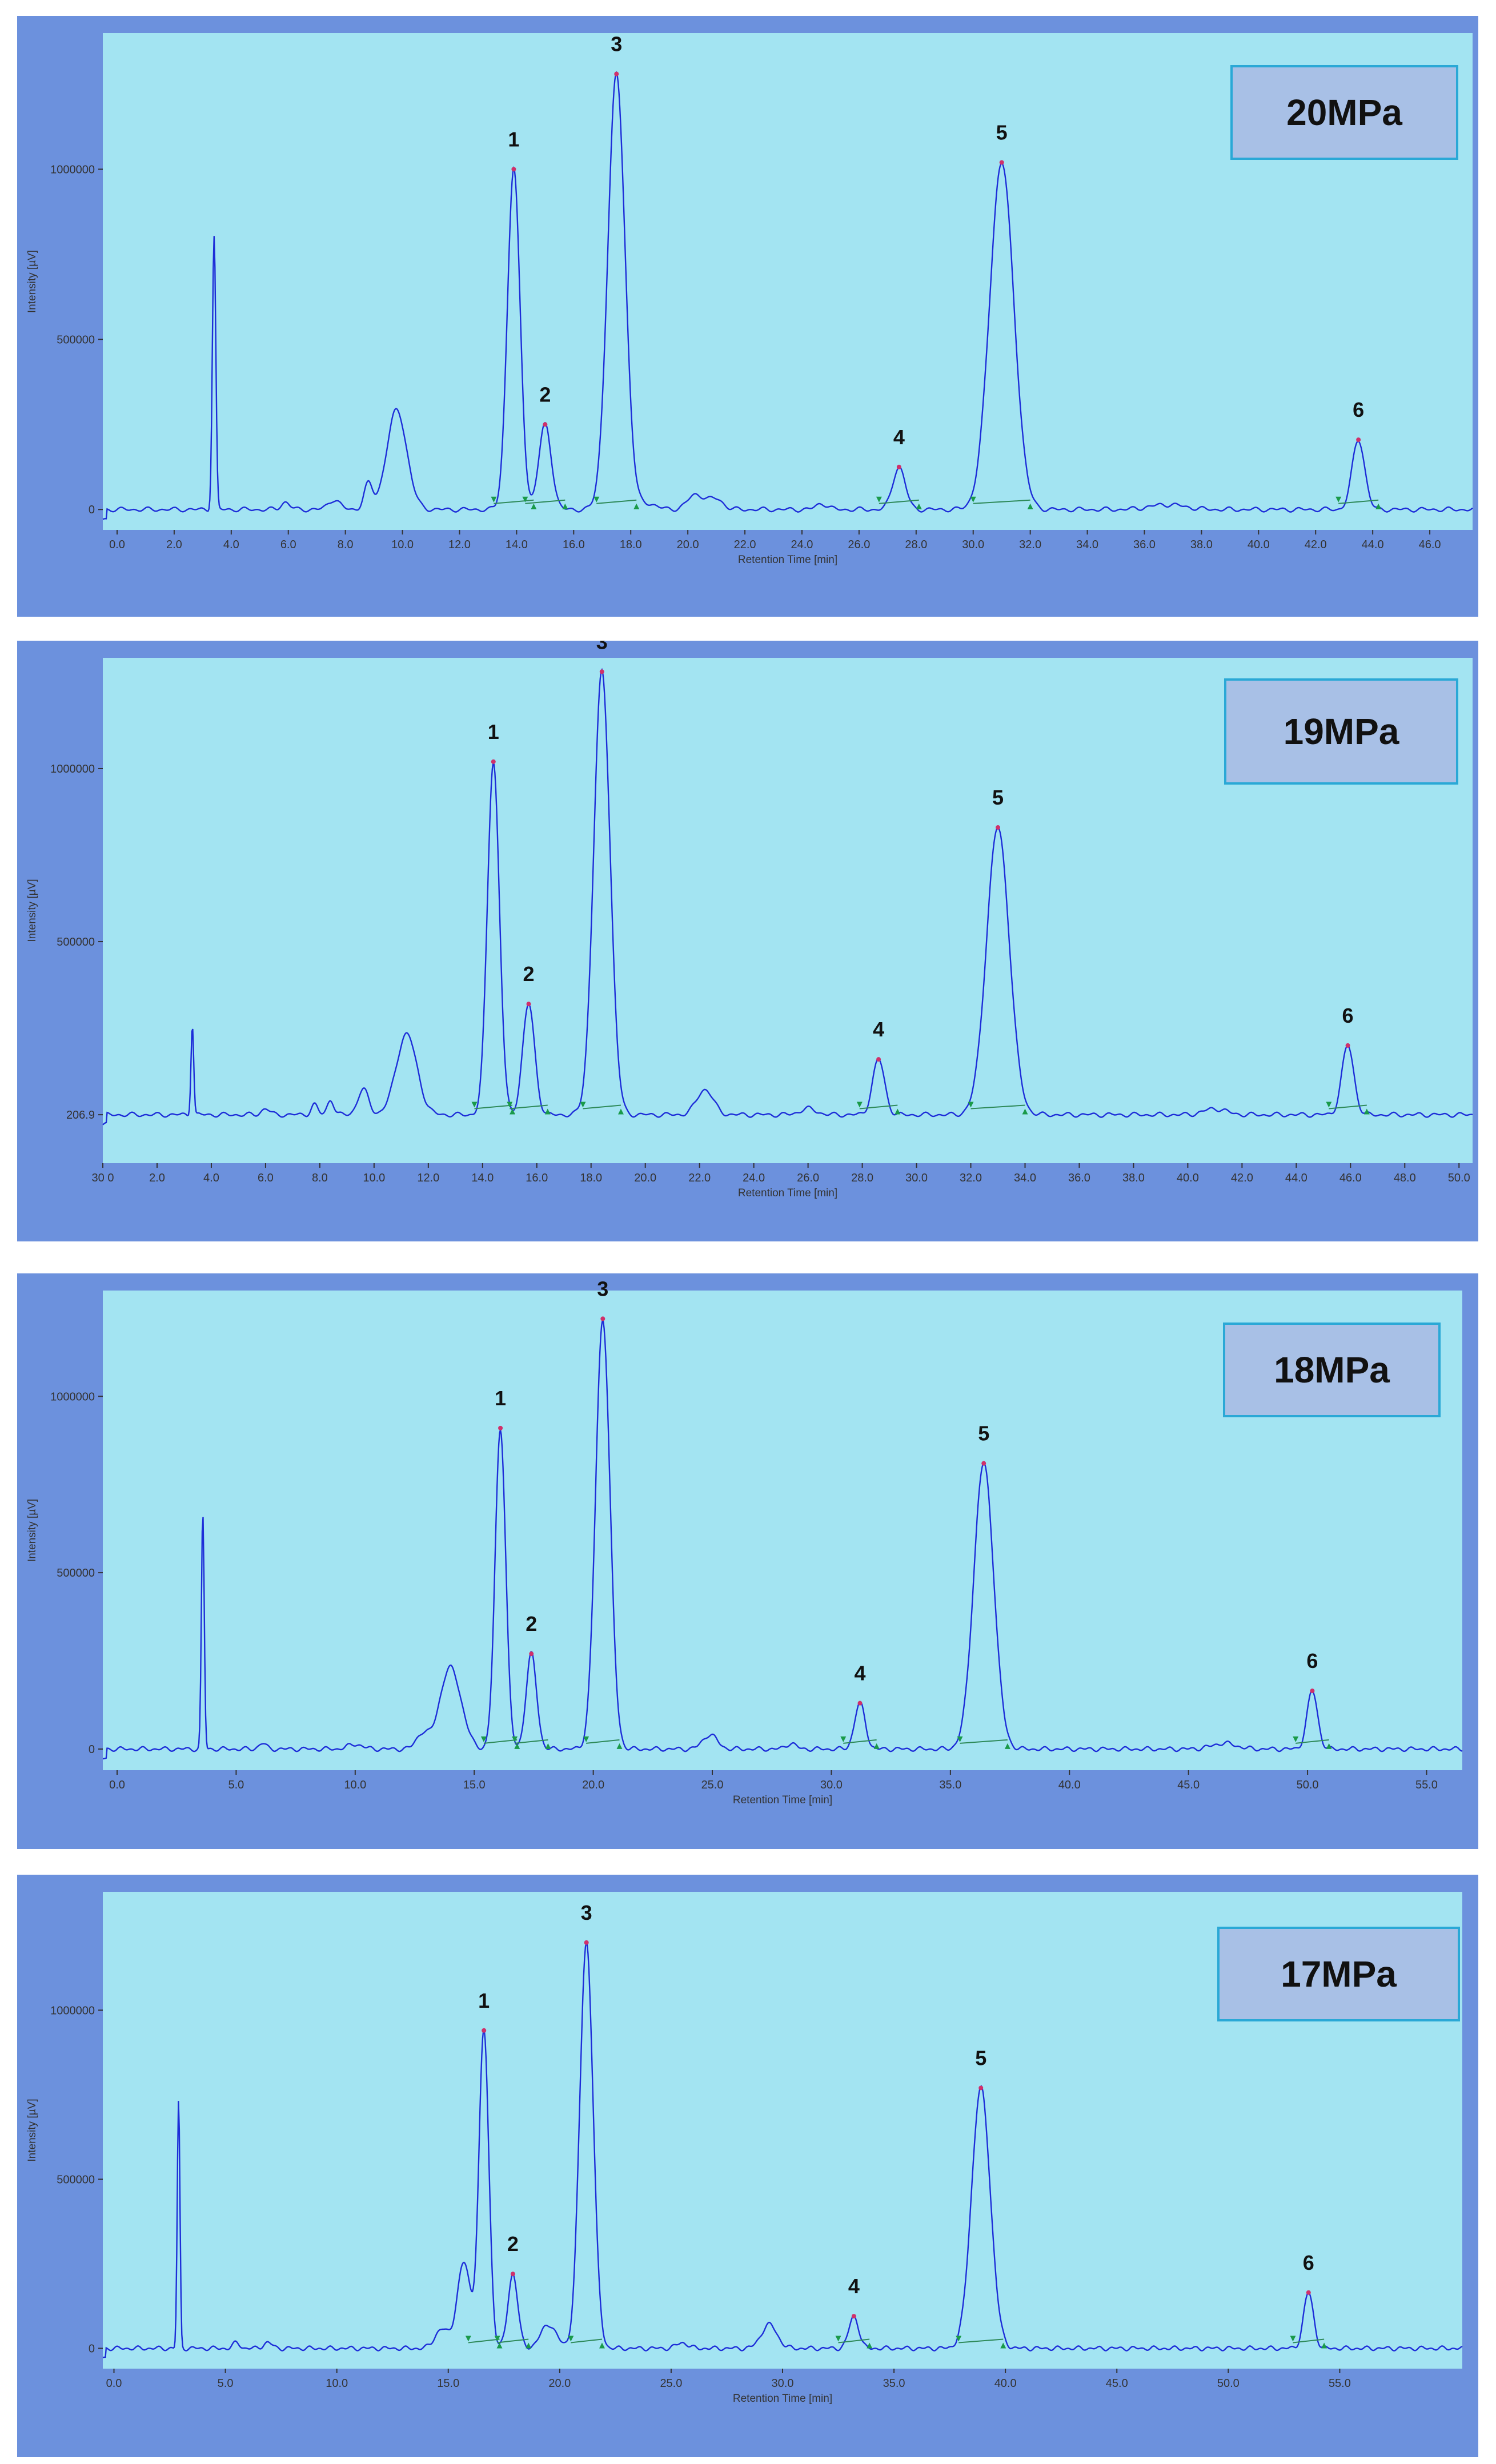  I want to click on x-tick-label: 28.0, so click(916, 544).